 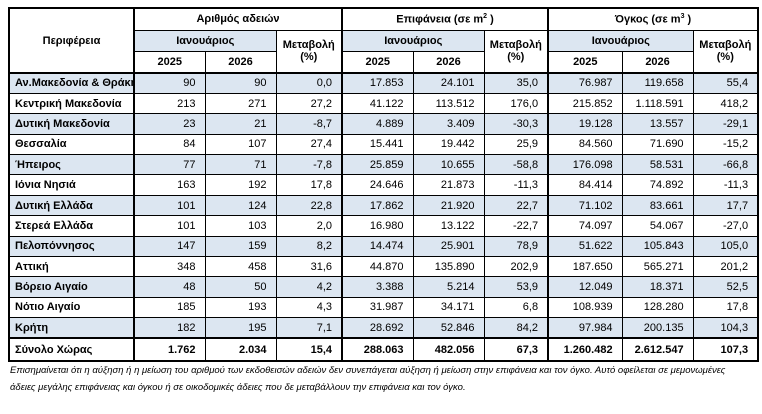 I want to click on value-cell: -27,0, so click(x=725, y=226).